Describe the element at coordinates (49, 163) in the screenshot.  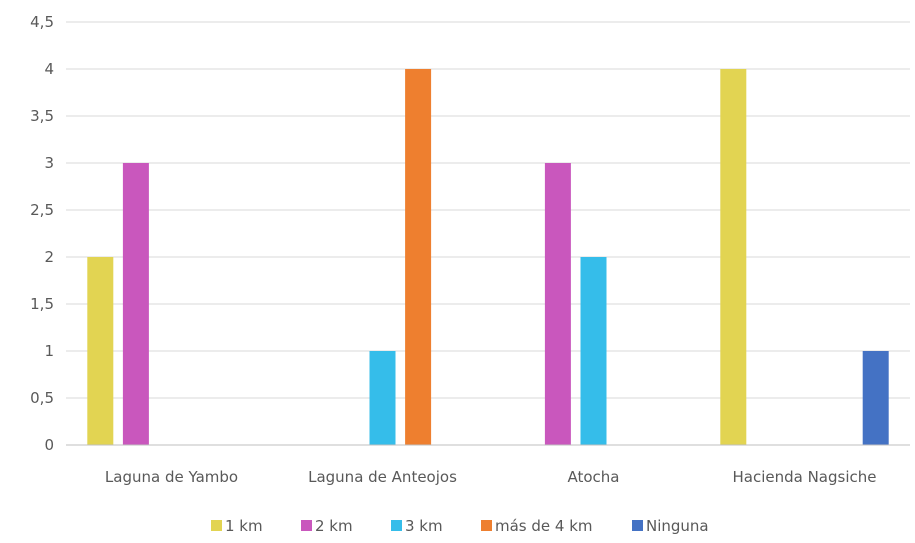
I see `y-tick-label: 3` at that location.